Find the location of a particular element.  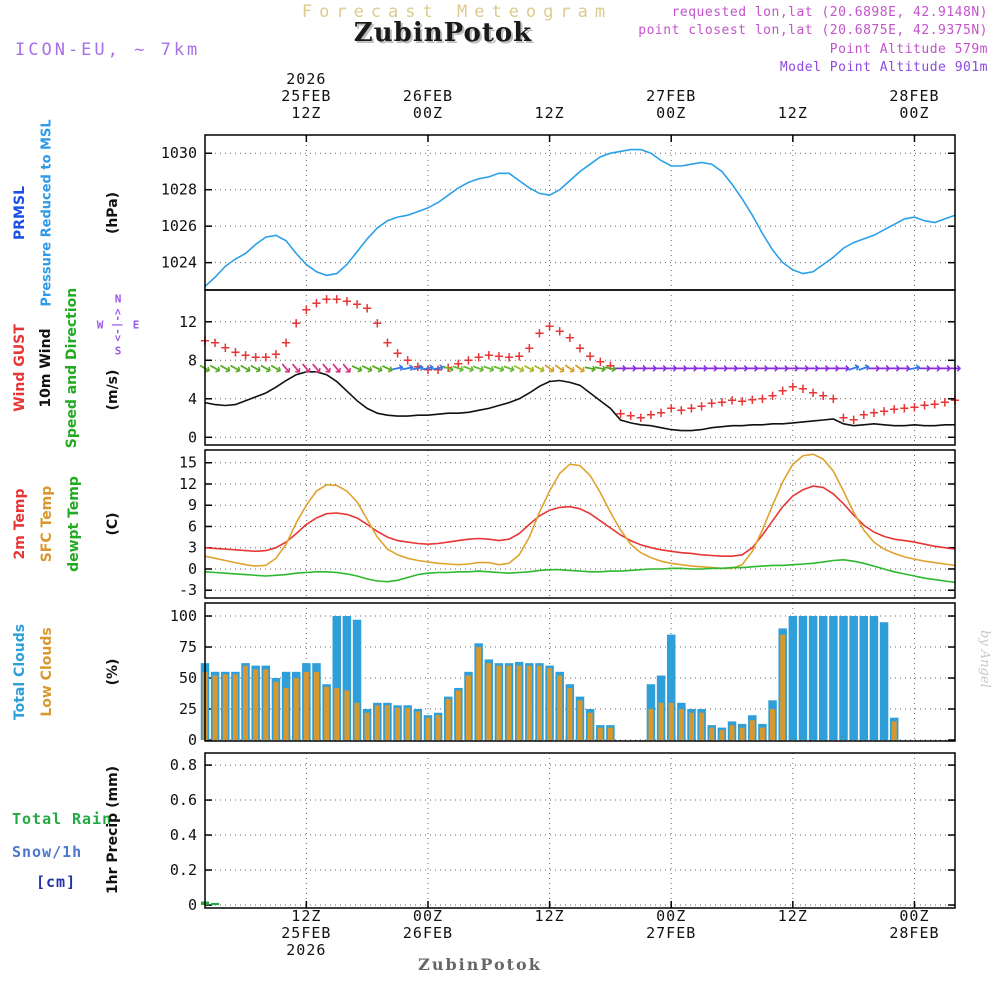

series-prmsl is located at coordinates (580, 217).